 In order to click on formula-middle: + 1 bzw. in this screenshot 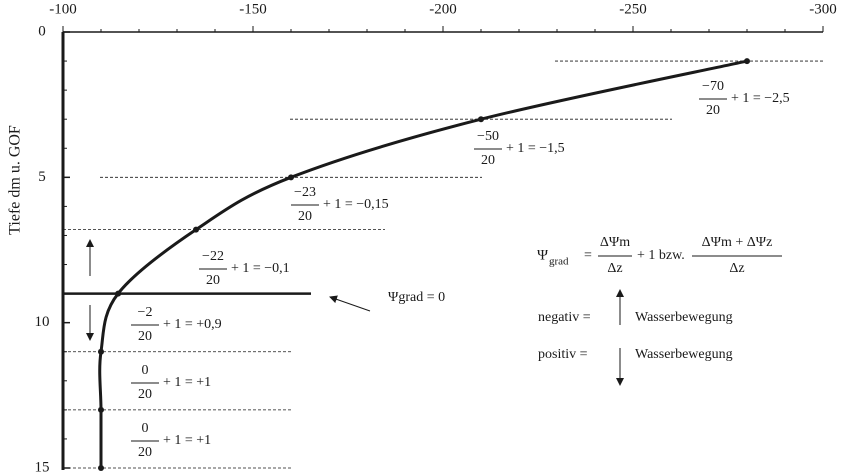, I will do `click(661, 255)`.